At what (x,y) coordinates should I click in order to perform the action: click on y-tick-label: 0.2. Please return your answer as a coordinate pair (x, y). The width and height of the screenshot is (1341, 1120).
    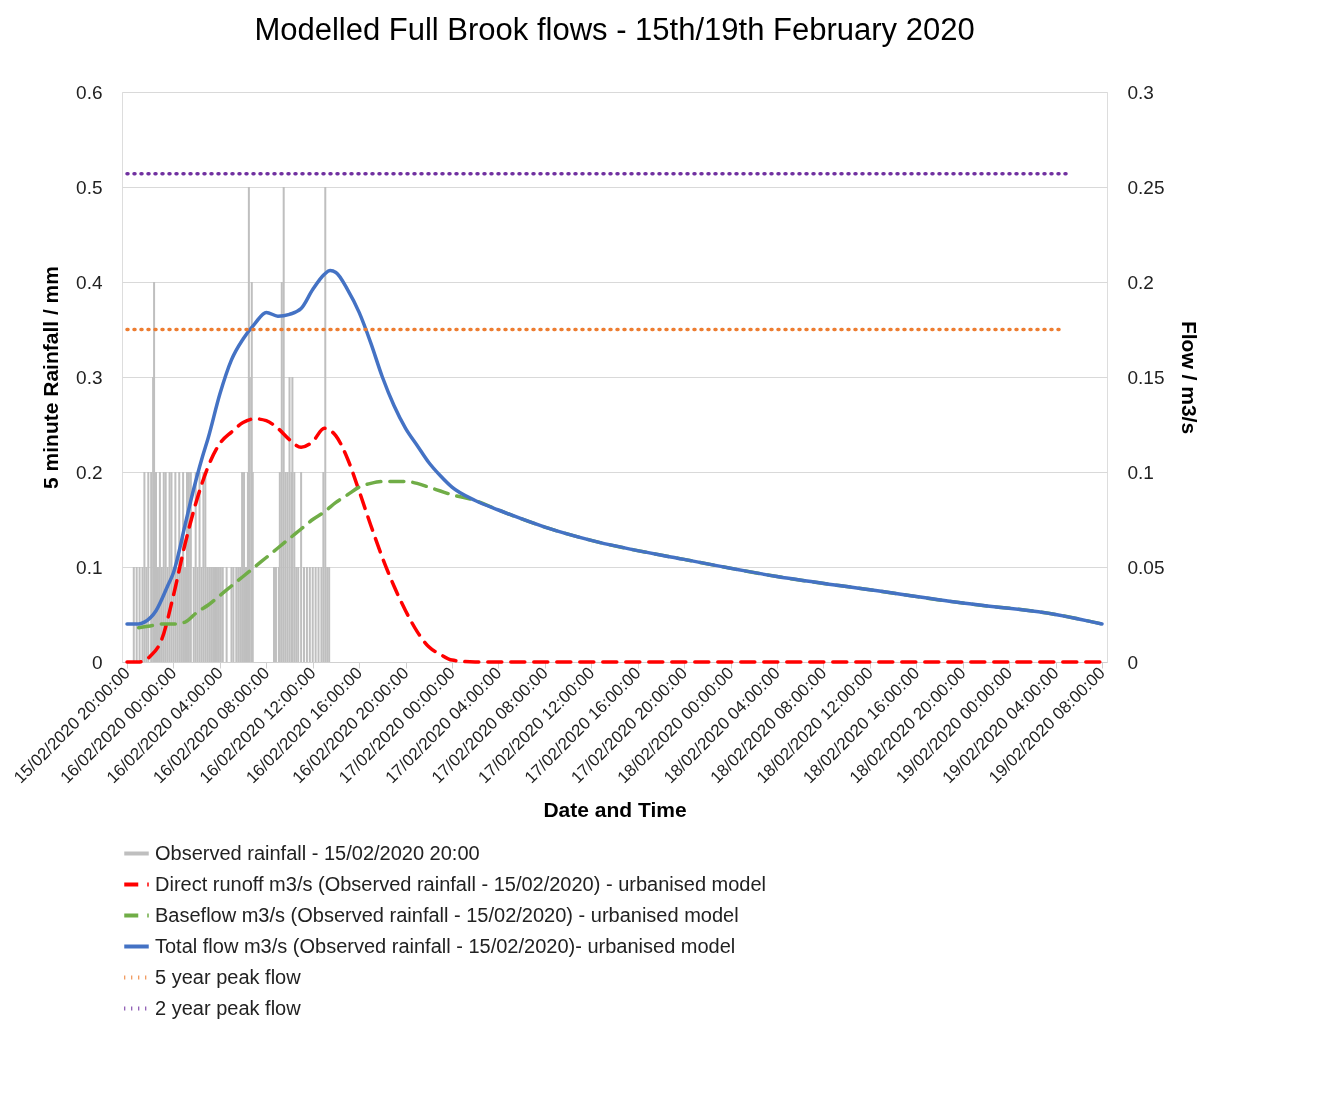
    Looking at the image, I should click on (89, 472).